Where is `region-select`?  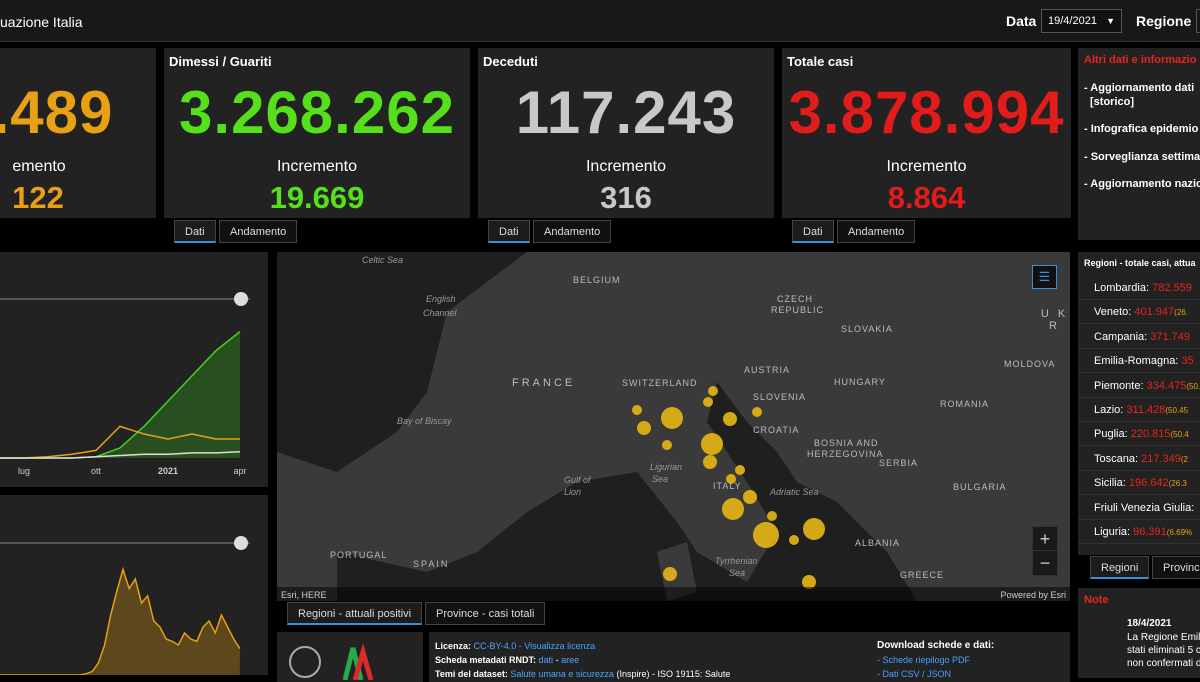 region-select is located at coordinates (1198, 21).